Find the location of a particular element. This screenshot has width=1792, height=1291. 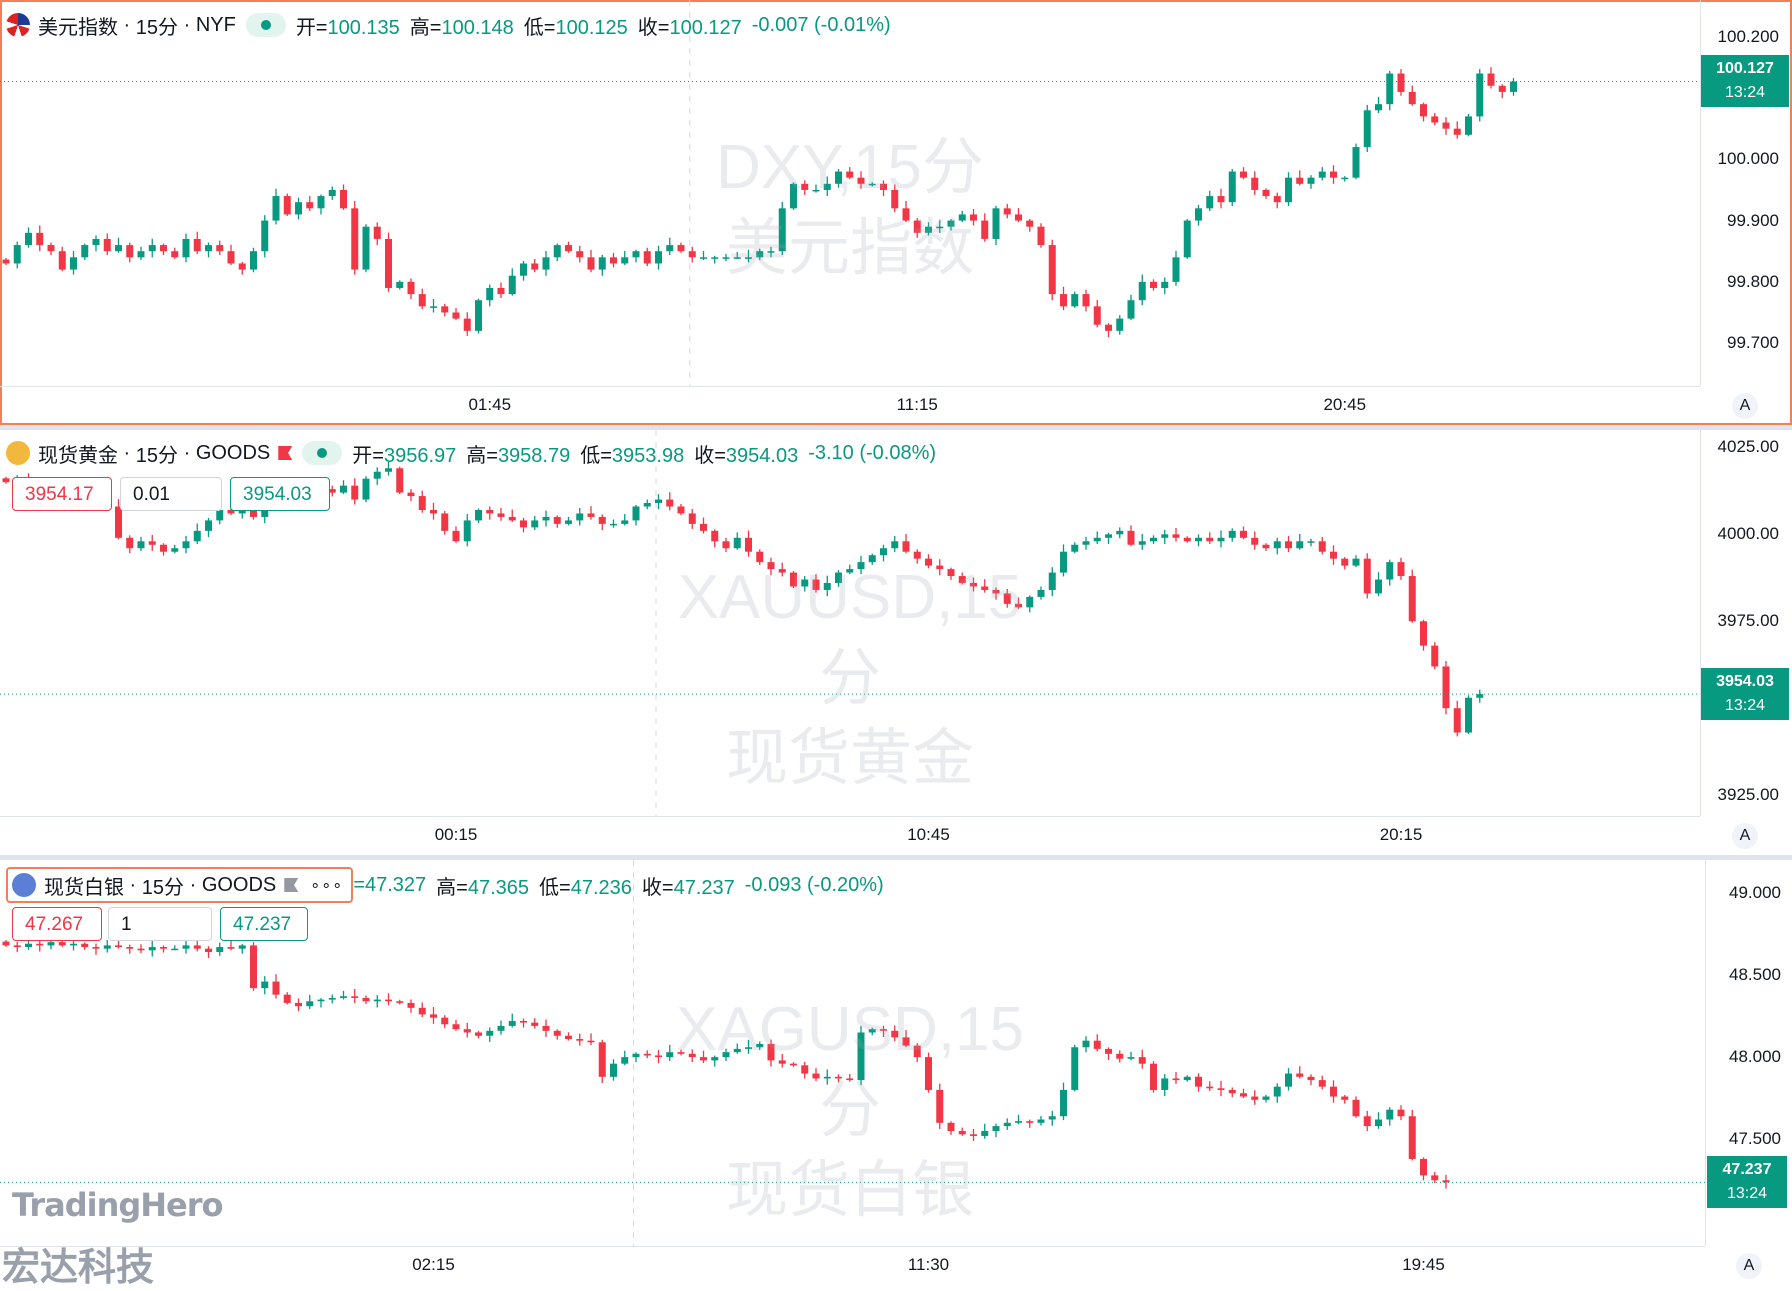

silver-price-axis: 49.000 48.500 48.000 47.500 is located at coordinates (1748, 1053).